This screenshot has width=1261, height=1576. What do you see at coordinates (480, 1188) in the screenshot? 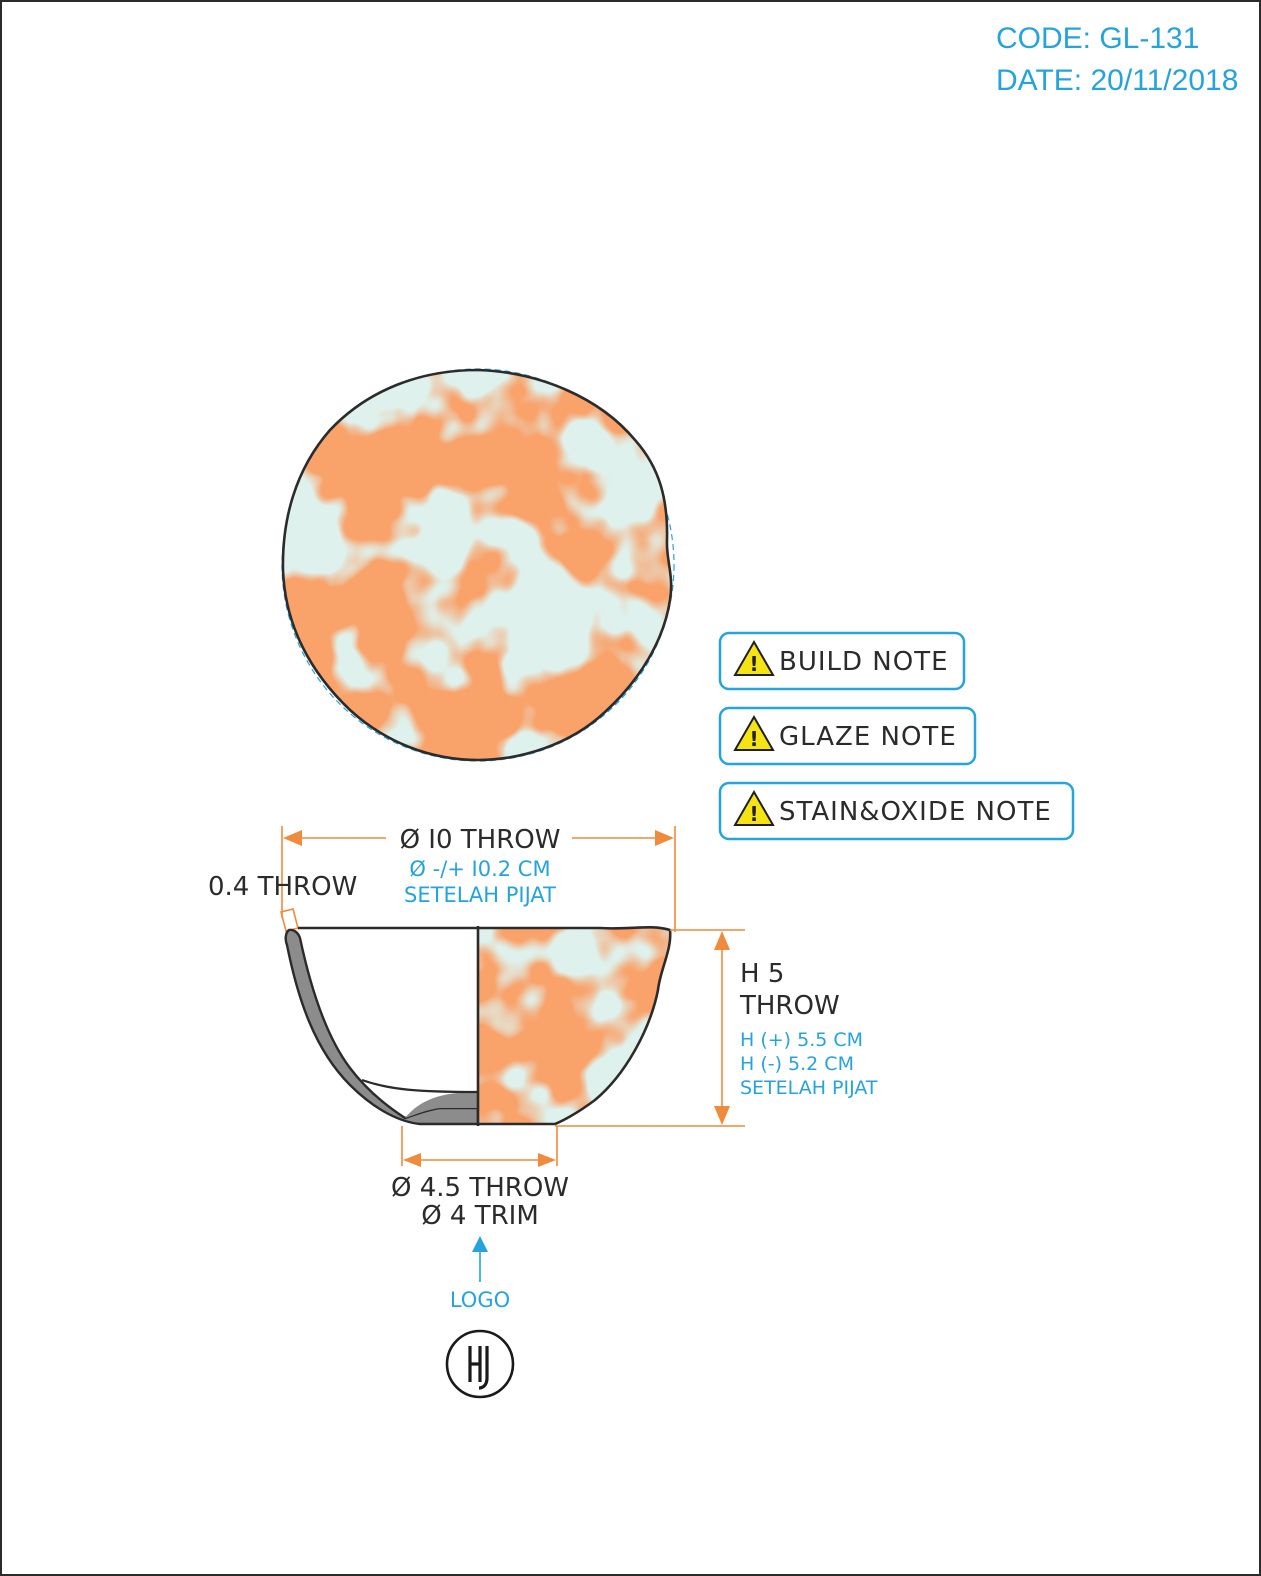
I see `base-throw-label: Ø 4.5 THROW` at bounding box center [480, 1188].